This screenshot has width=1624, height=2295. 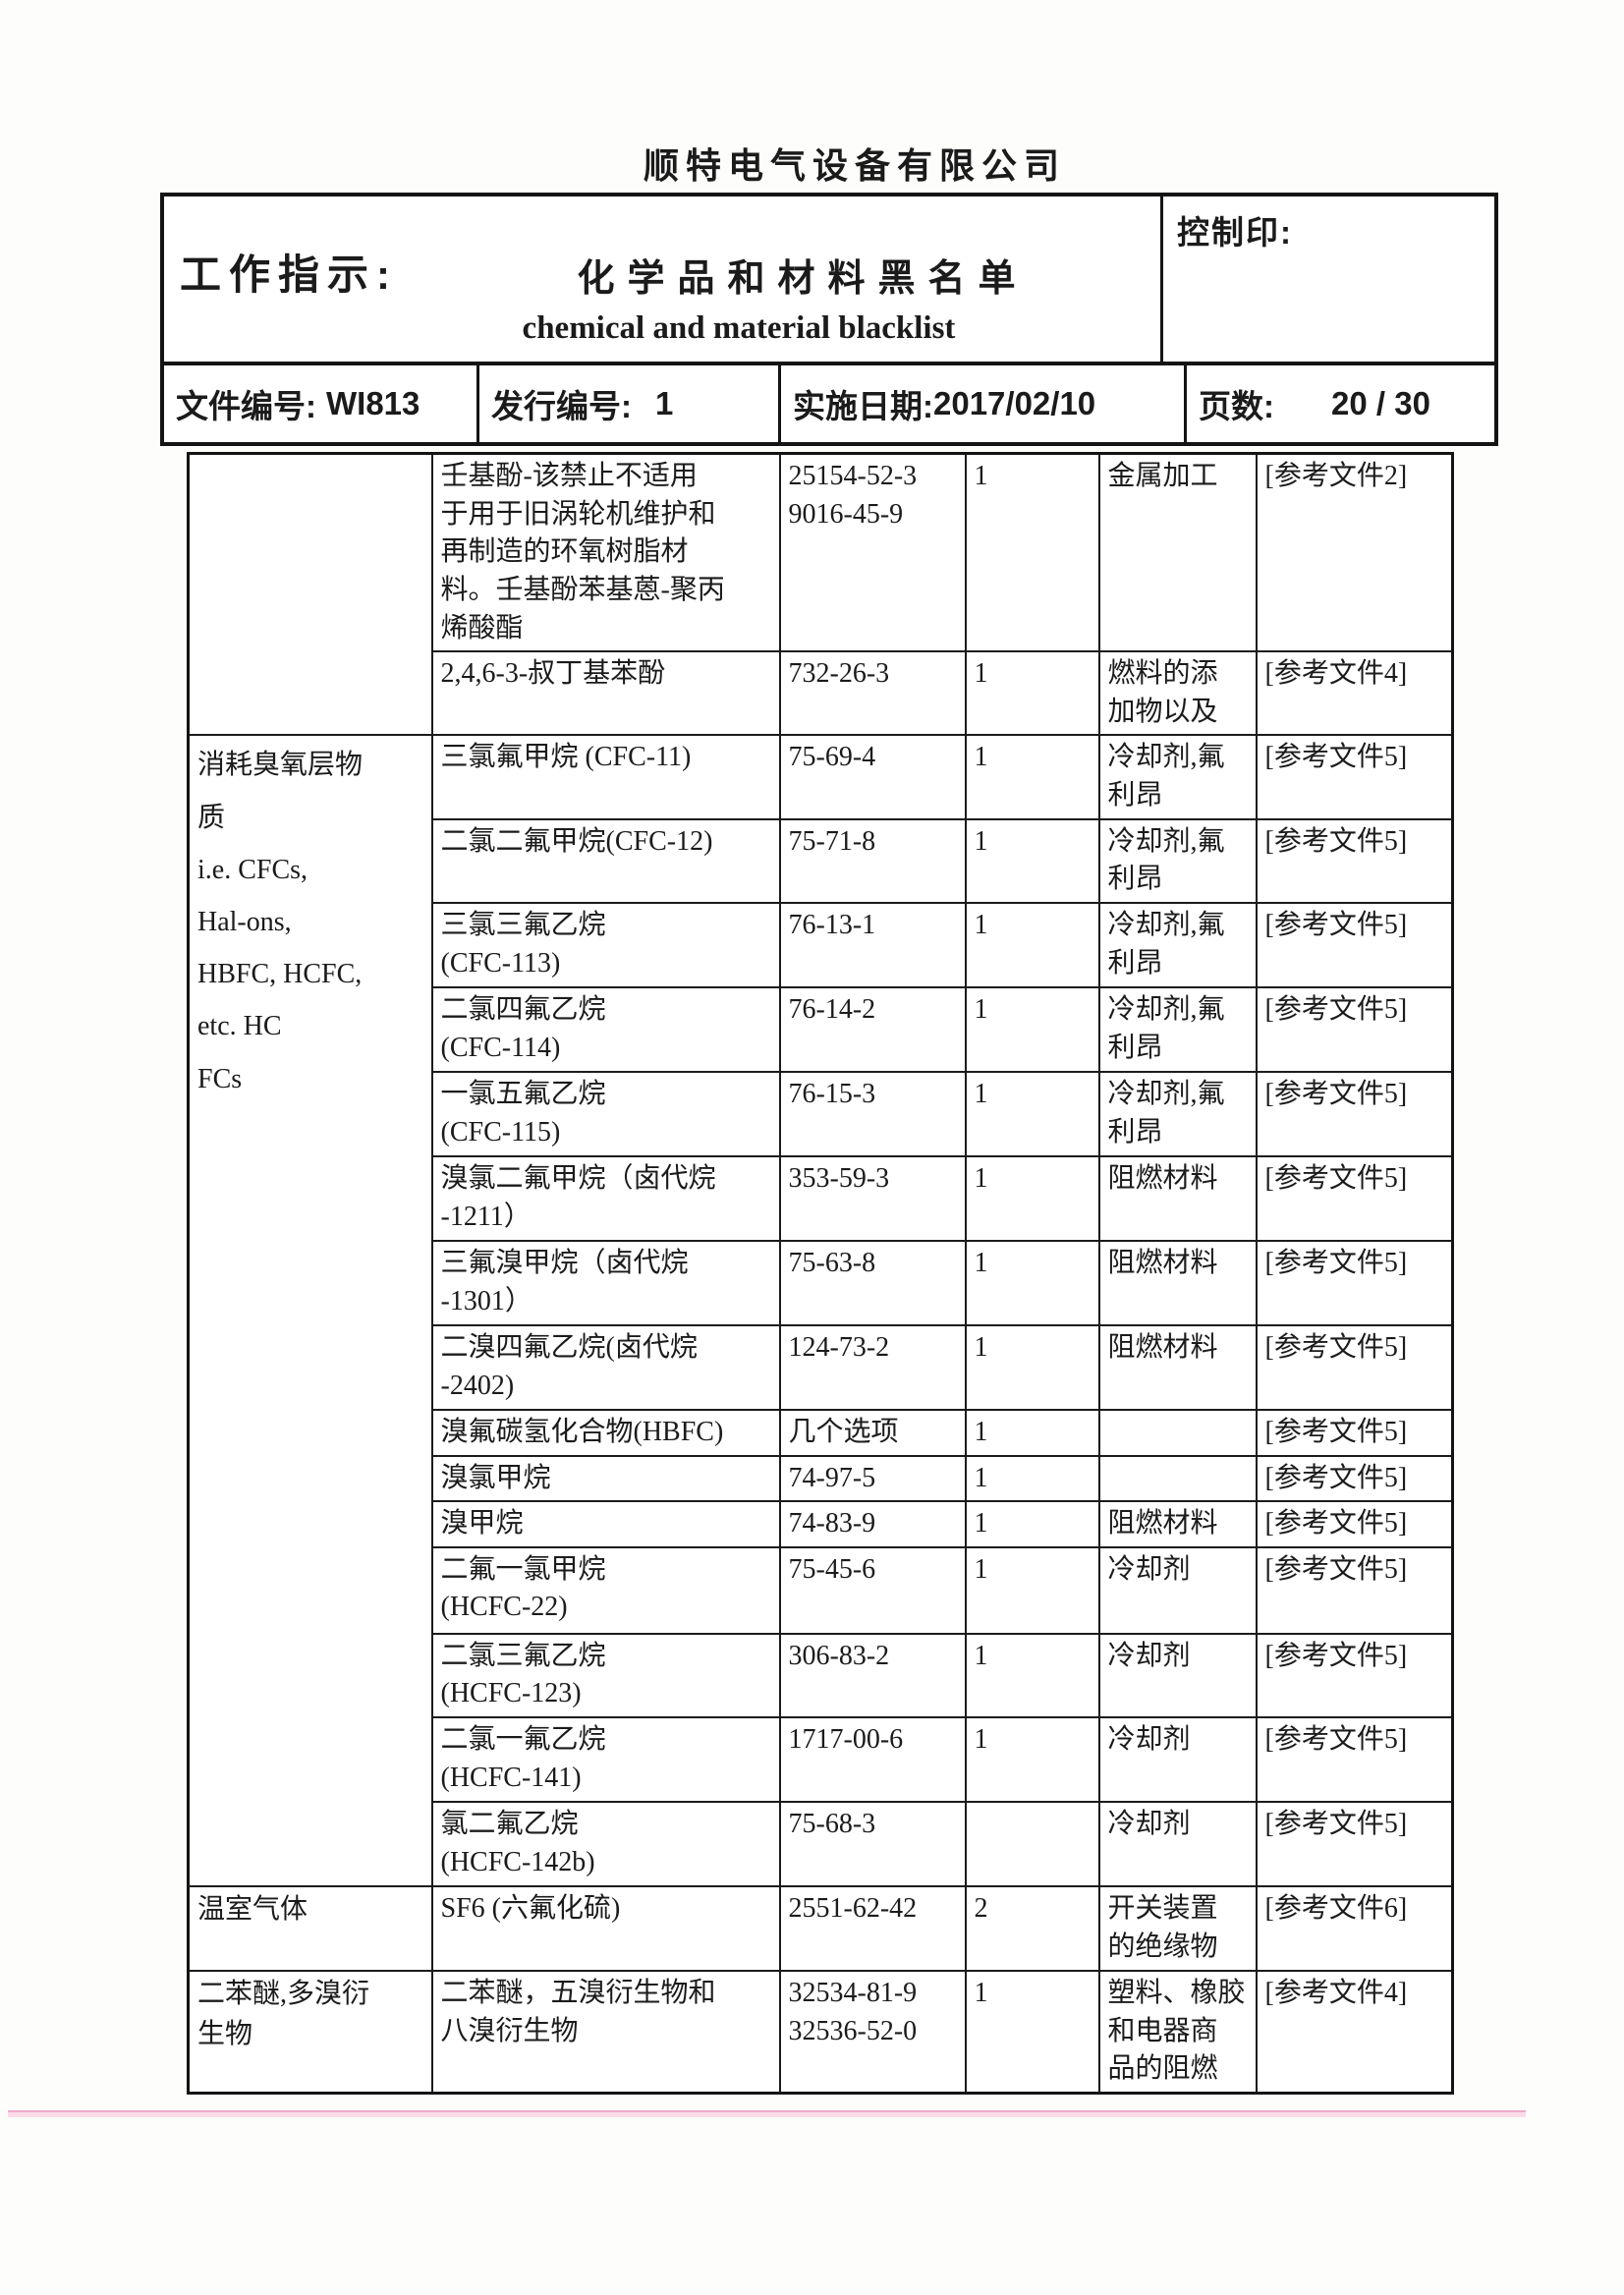 I want to click on category-cell: 温室气体, so click(x=310, y=1929).